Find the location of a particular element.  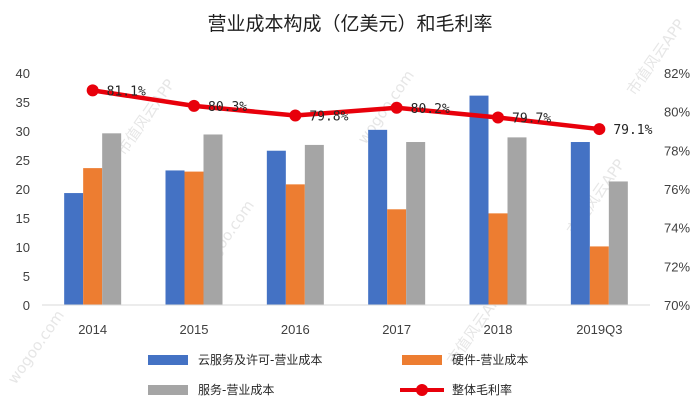

bar-cloud-2019Q3 is located at coordinates (580, 223).